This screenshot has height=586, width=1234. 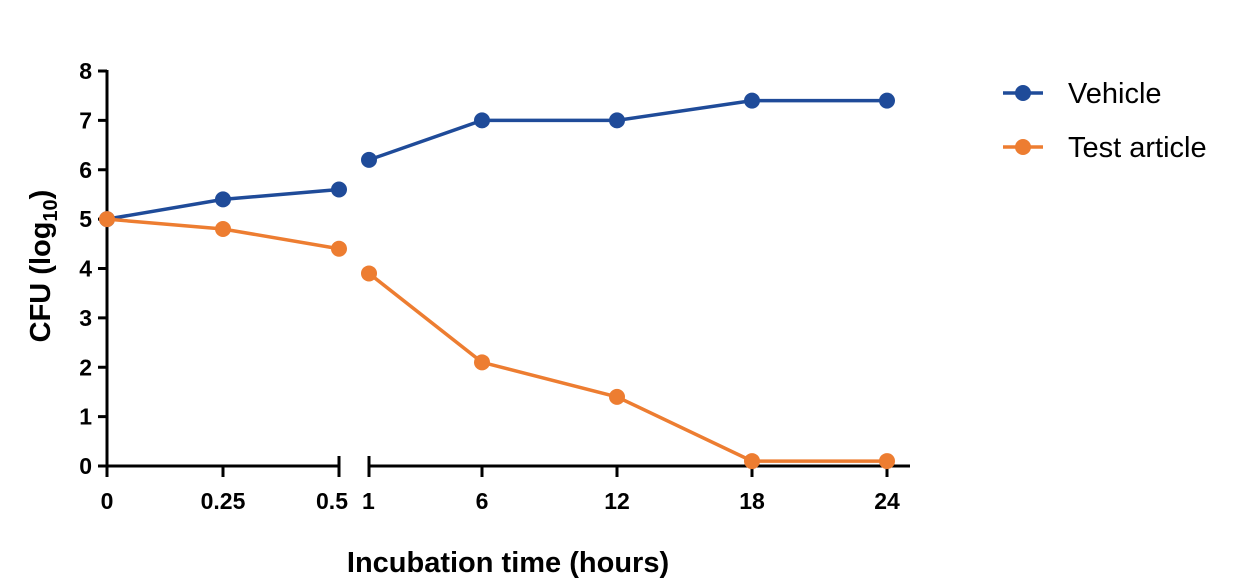 What do you see at coordinates (41, 195) in the screenshot?
I see `y-axis-title-close: )` at bounding box center [41, 195].